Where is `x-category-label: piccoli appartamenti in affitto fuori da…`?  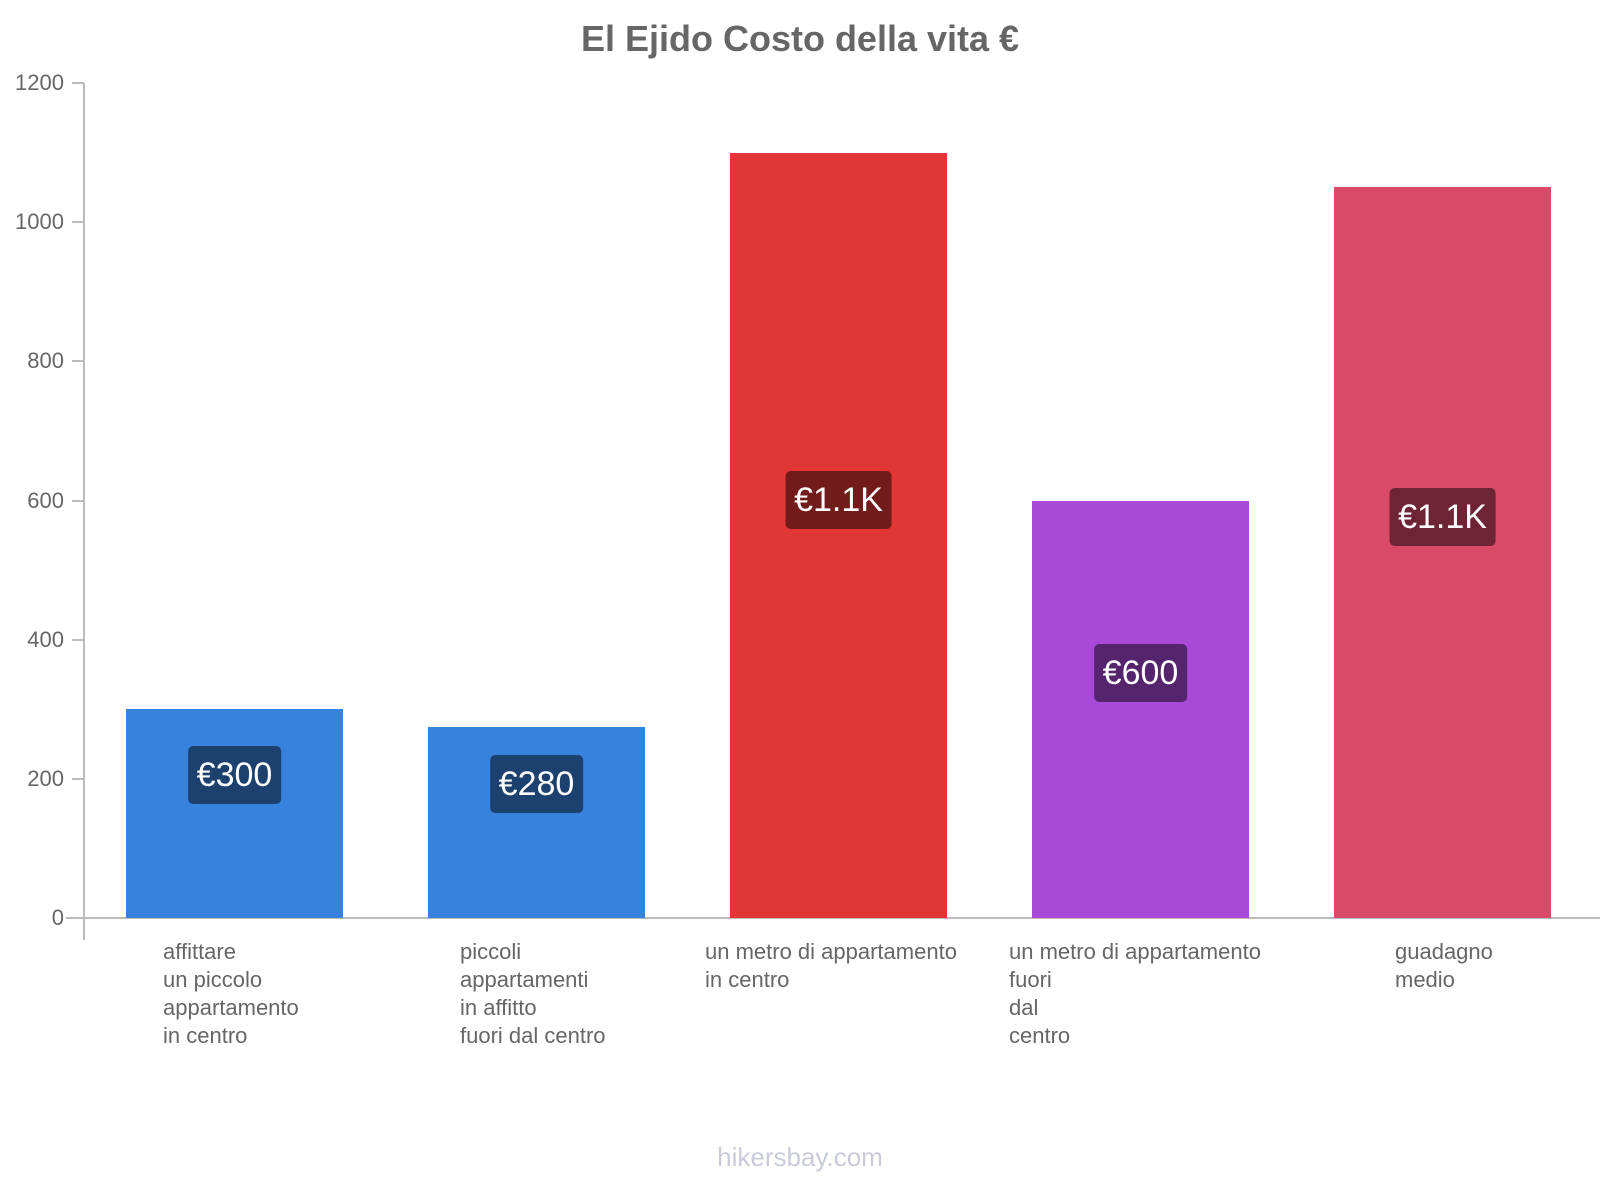 x-category-label: piccoli appartamenti in affitto fuori da… is located at coordinates (533, 993).